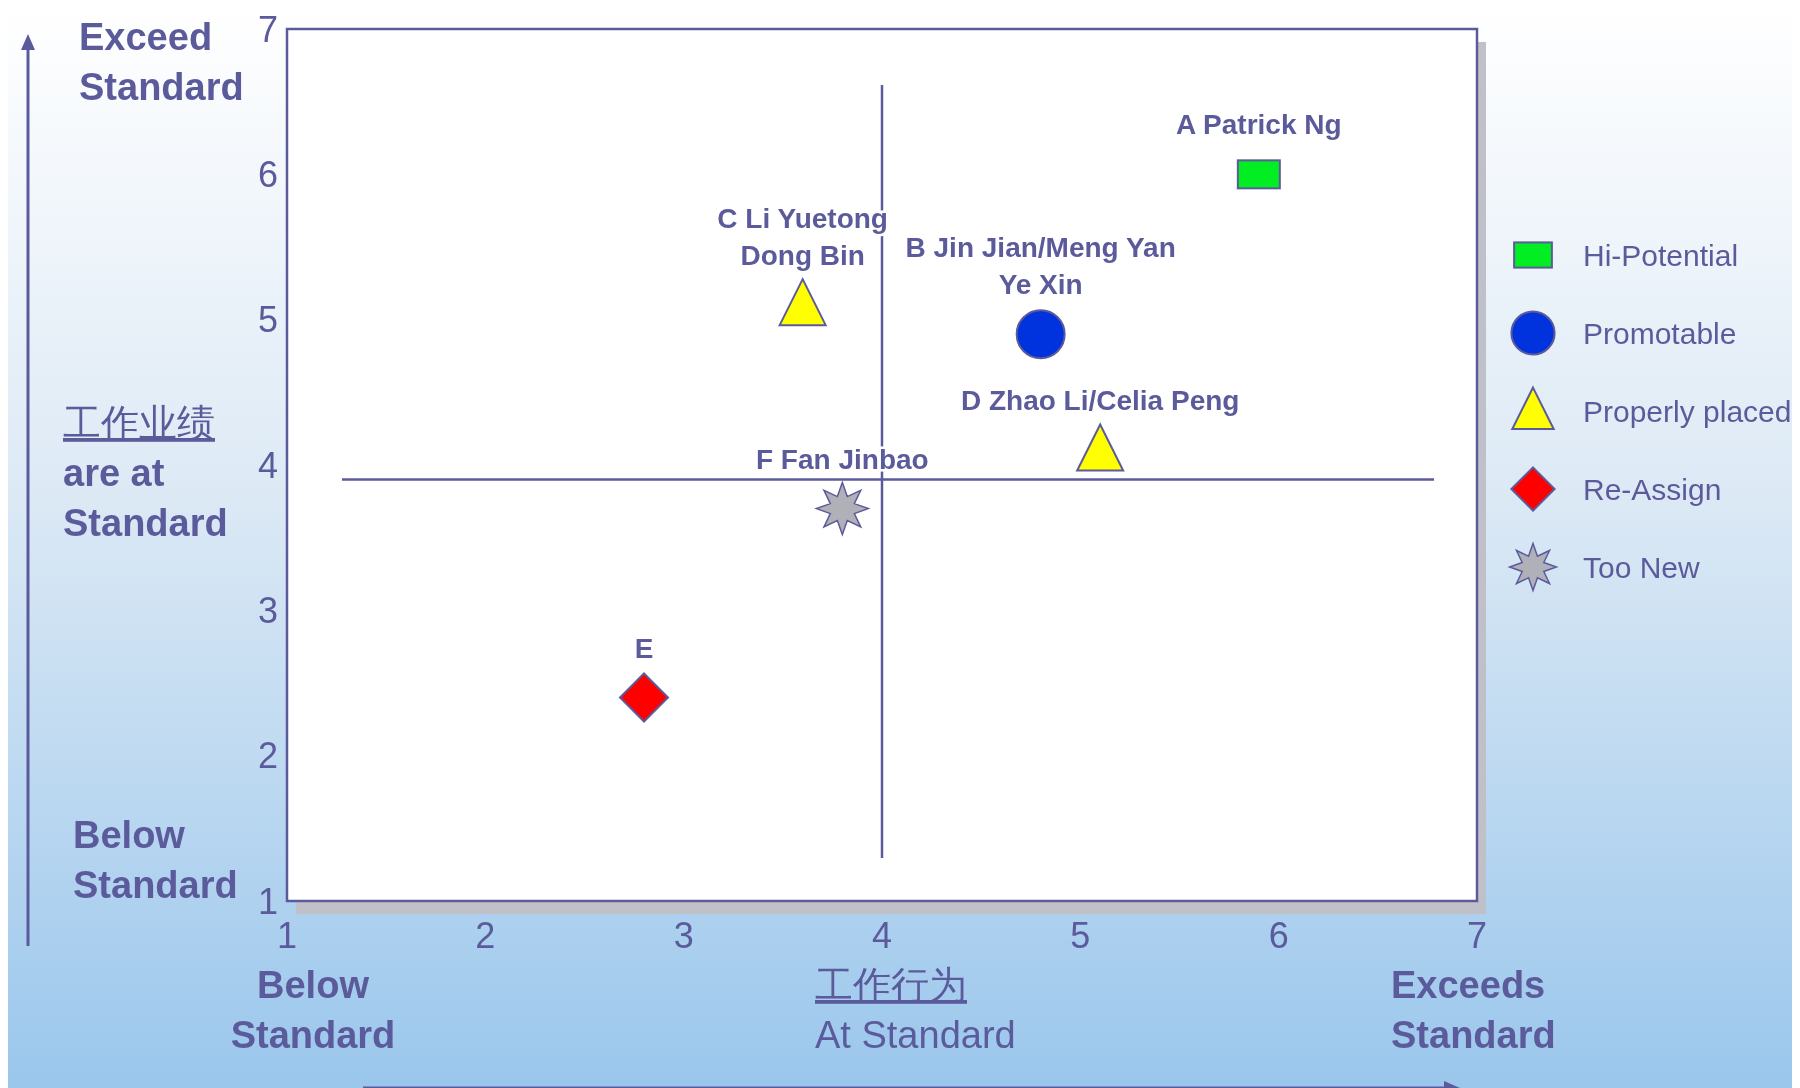  What do you see at coordinates (267, 756) in the screenshot?
I see `y-tick-label: 2` at bounding box center [267, 756].